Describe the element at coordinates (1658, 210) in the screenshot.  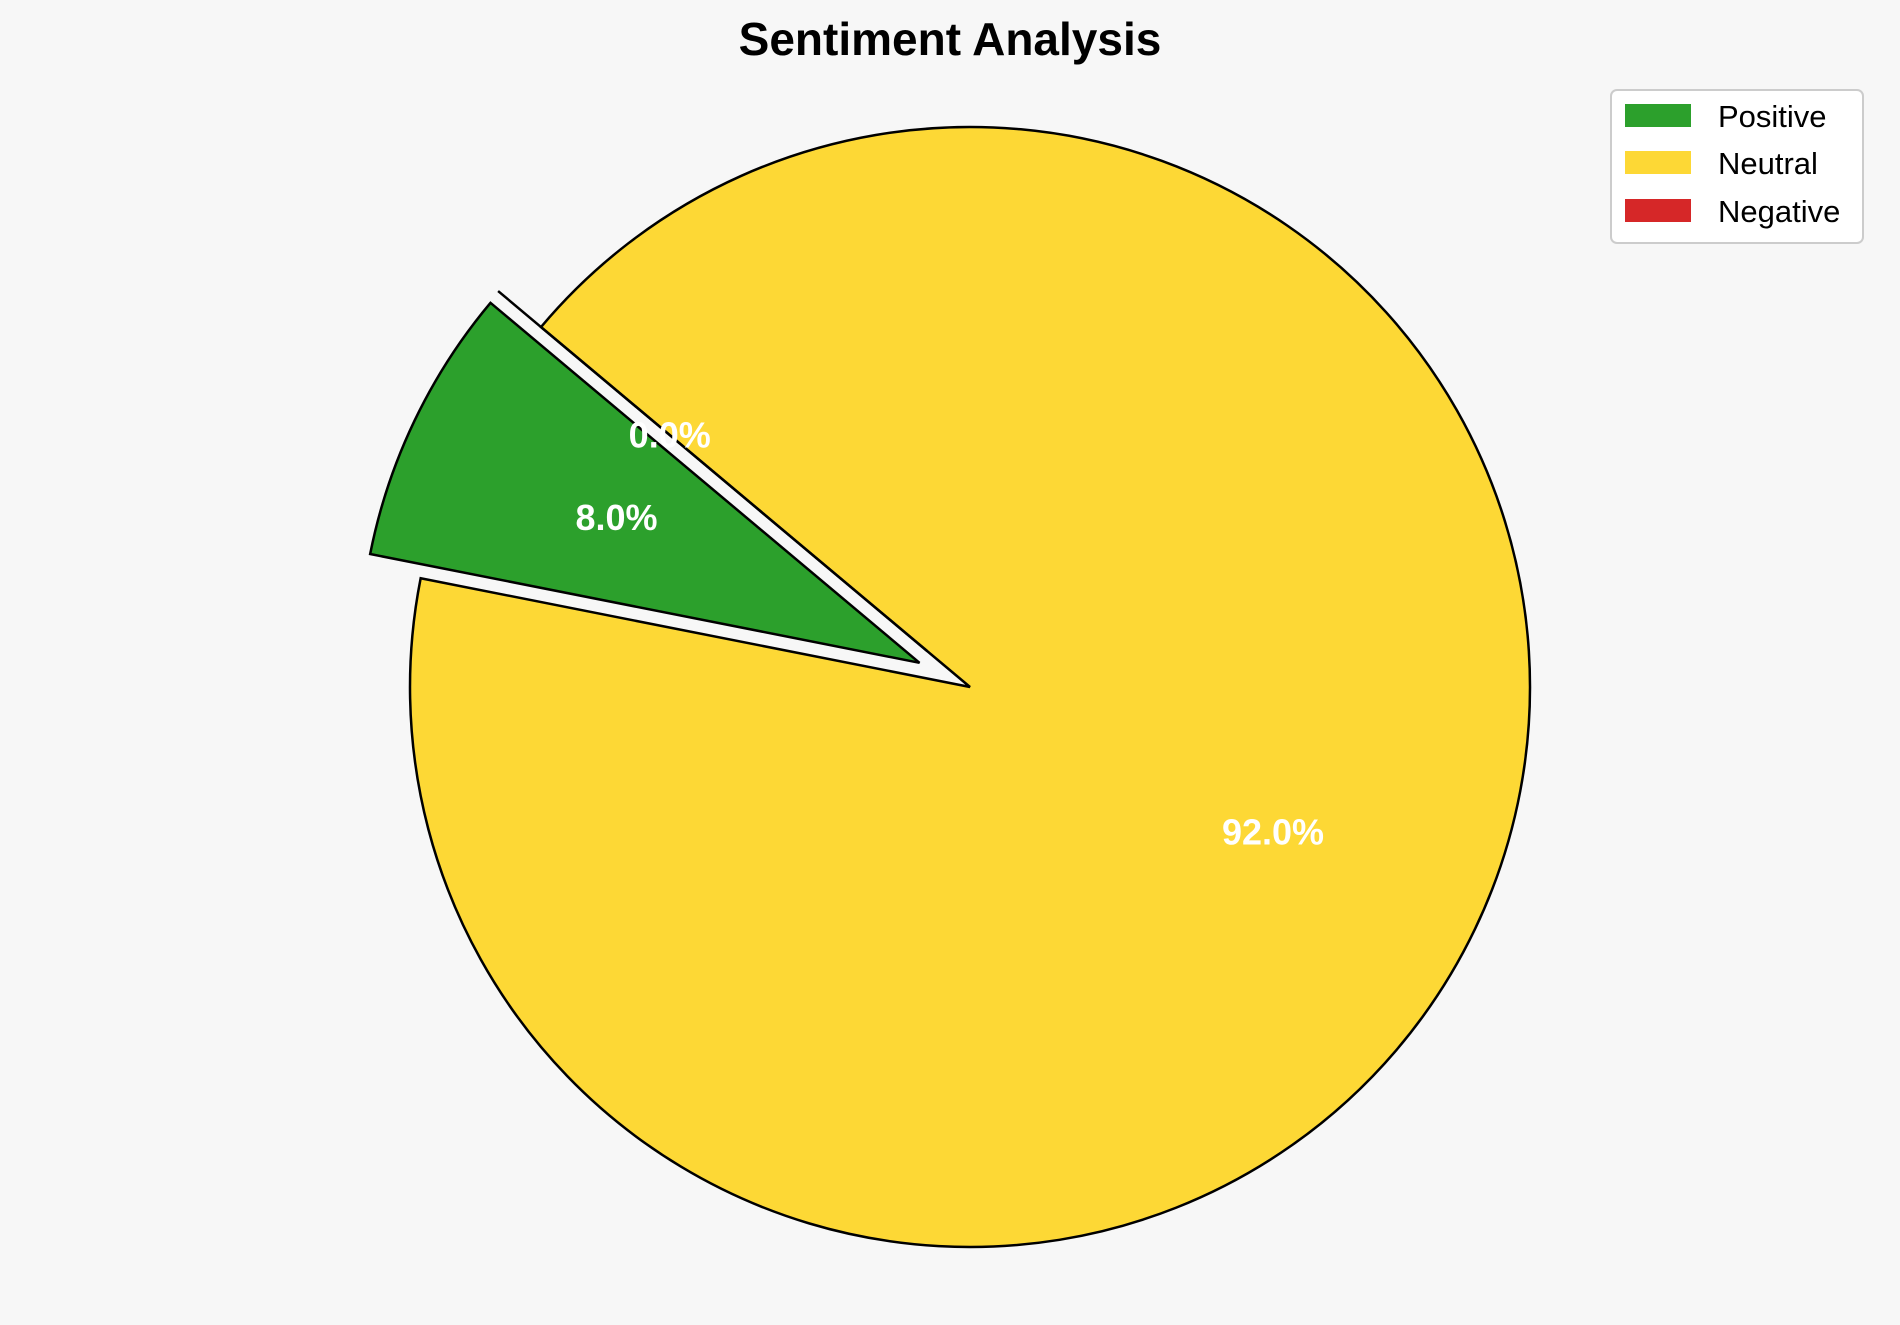
I see `legend-swatch-negative` at that location.